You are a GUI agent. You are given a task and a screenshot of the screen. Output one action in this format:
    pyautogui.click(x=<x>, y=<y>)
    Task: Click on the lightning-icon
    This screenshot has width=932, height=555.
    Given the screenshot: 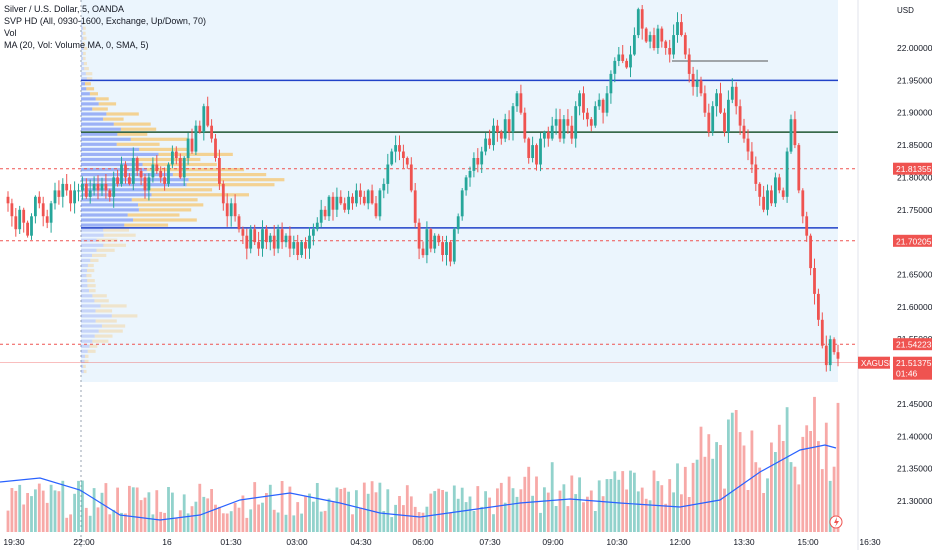 What is the action you would take?
    pyautogui.click(x=836, y=522)
    